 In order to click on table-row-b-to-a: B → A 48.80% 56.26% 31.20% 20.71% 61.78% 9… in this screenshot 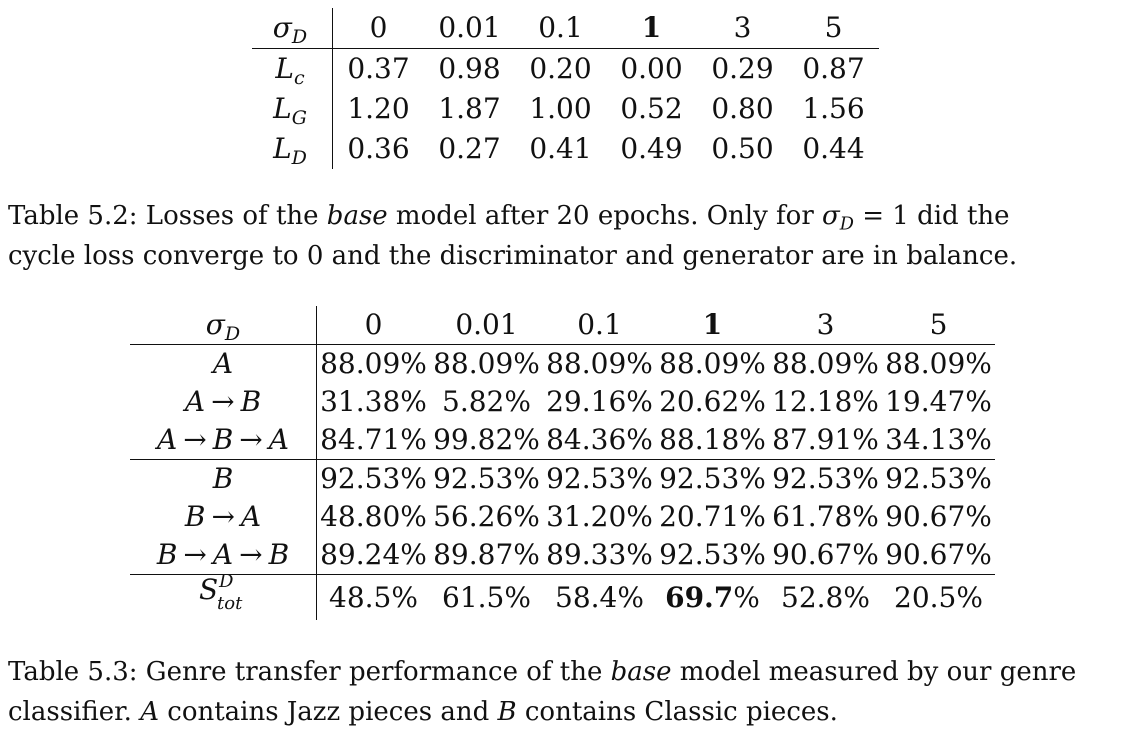, I will do `click(562, 517)`.